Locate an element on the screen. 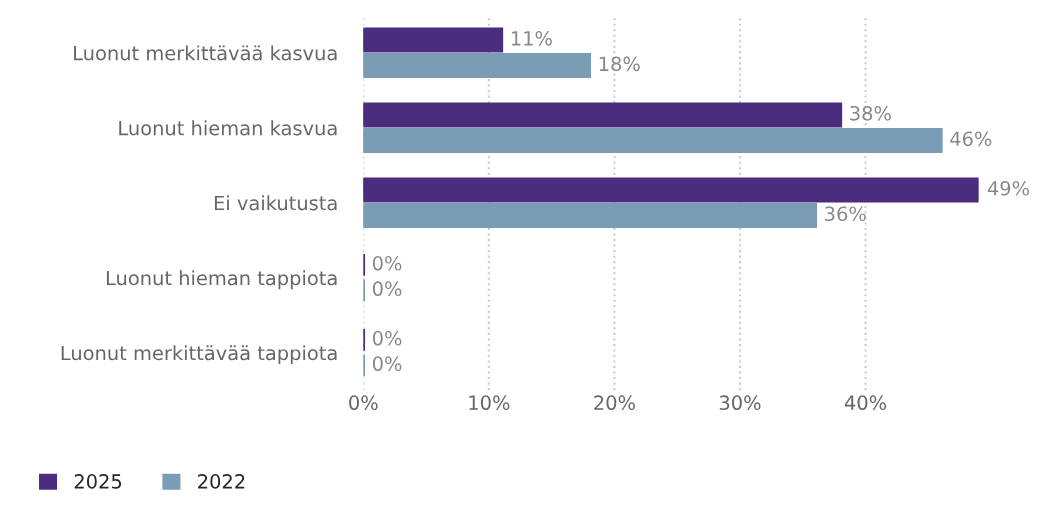 The height and width of the screenshot is (510, 1041). y-tick-label: Luonut merkittävää tappiota is located at coordinates (199, 355).